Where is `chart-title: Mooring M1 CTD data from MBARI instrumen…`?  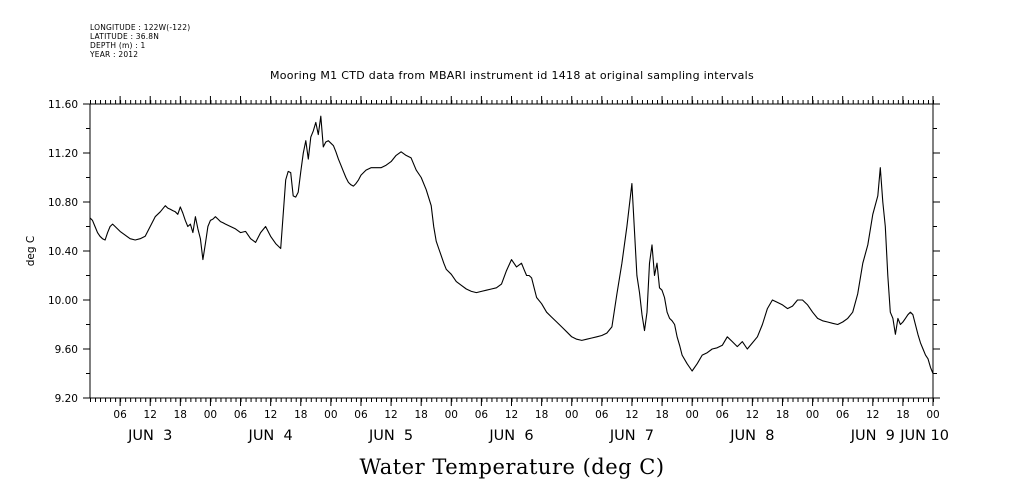 chart-title: Mooring M1 CTD data from MBARI instrumen… is located at coordinates (512, 75).